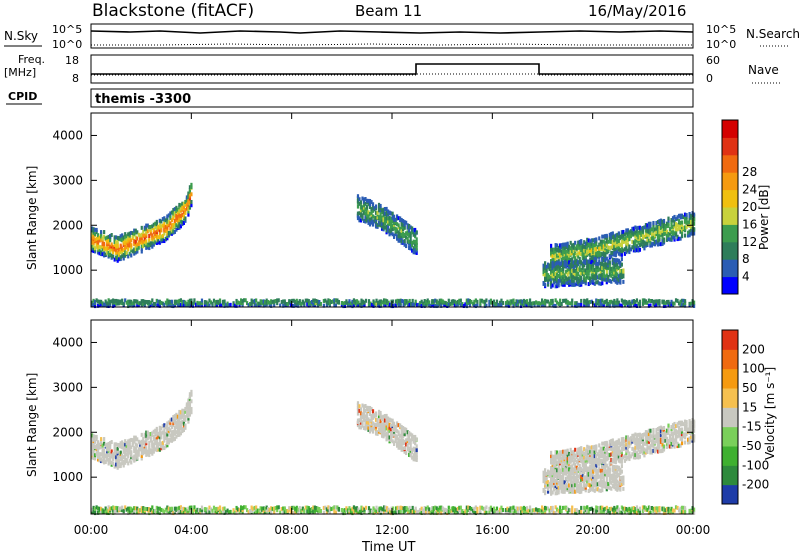 This screenshot has width=800, height=554. What do you see at coordinates (713, 60) in the screenshot?
I see `nave-tick-high: 60` at bounding box center [713, 60].